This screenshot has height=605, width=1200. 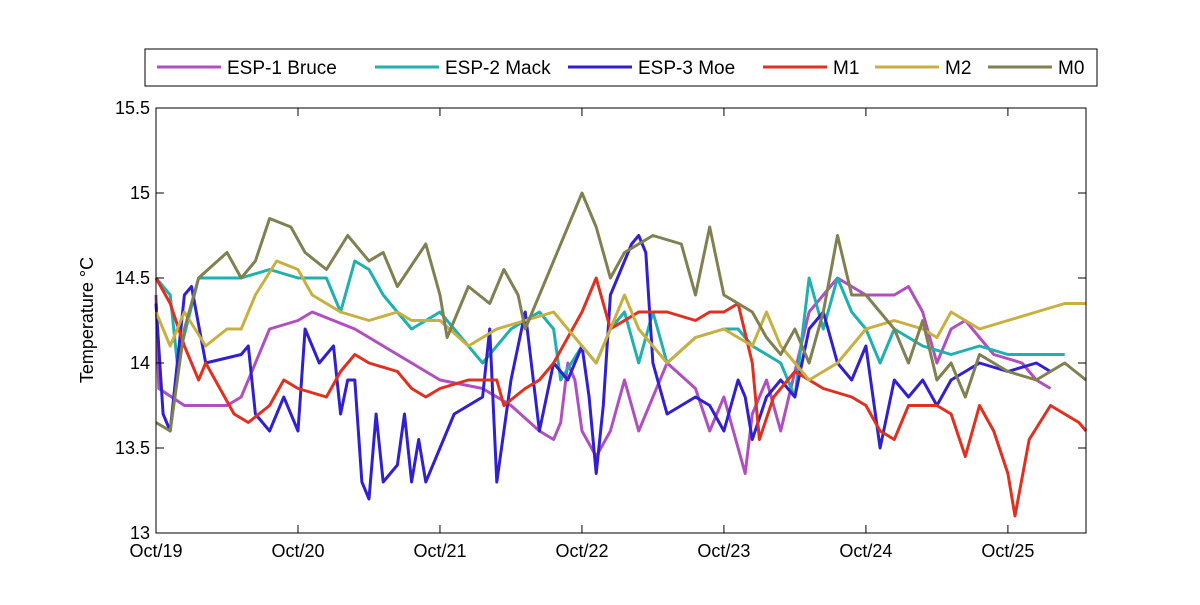 I want to click on x-tick-label: Oct/20, so click(x=297, y=551).